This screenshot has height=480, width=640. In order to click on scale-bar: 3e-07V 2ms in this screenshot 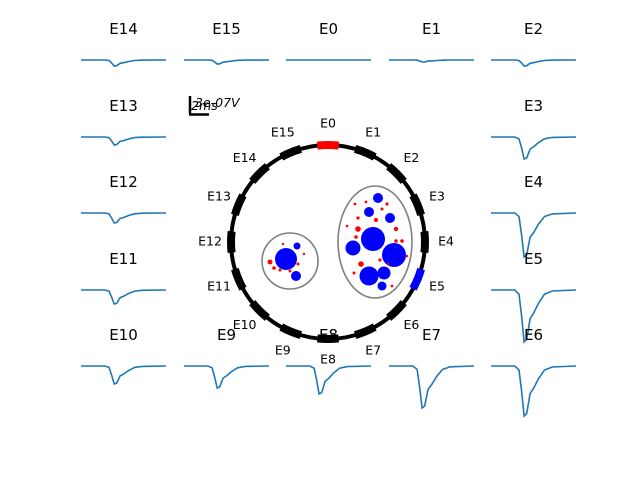, I will do `click(214, 105)`.